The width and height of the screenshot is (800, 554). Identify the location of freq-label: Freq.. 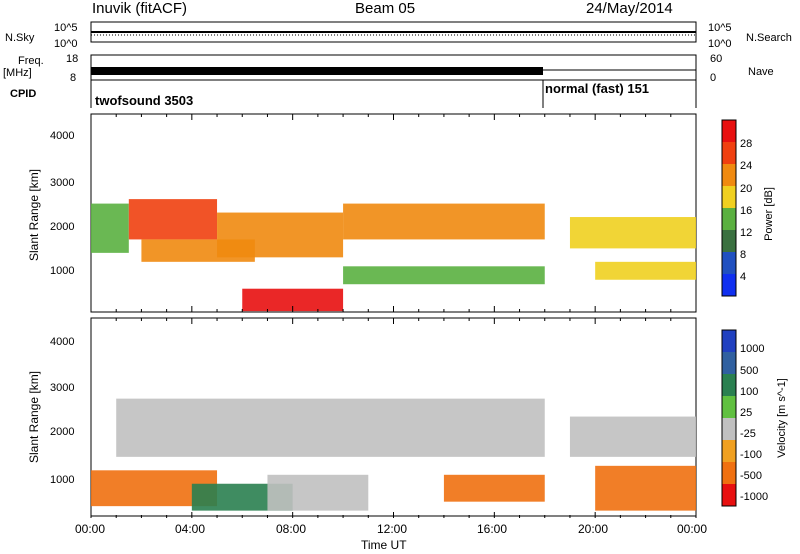
(31, 61).